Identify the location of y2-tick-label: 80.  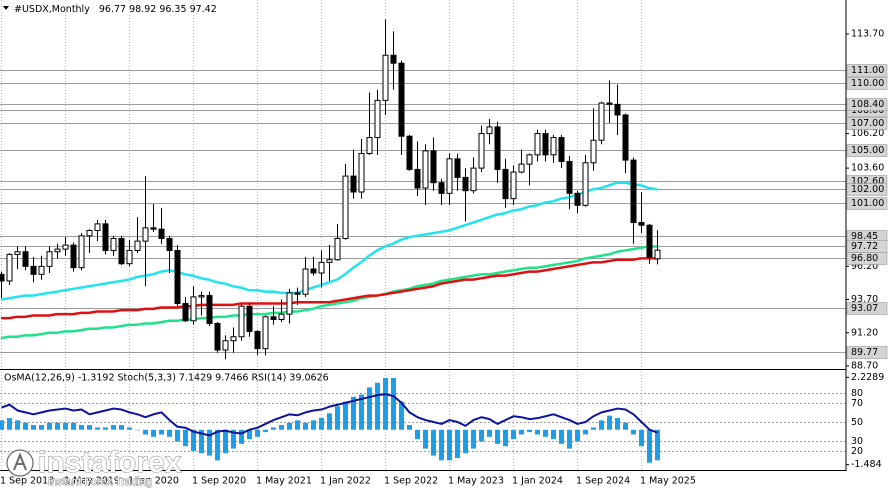
(857, 393).